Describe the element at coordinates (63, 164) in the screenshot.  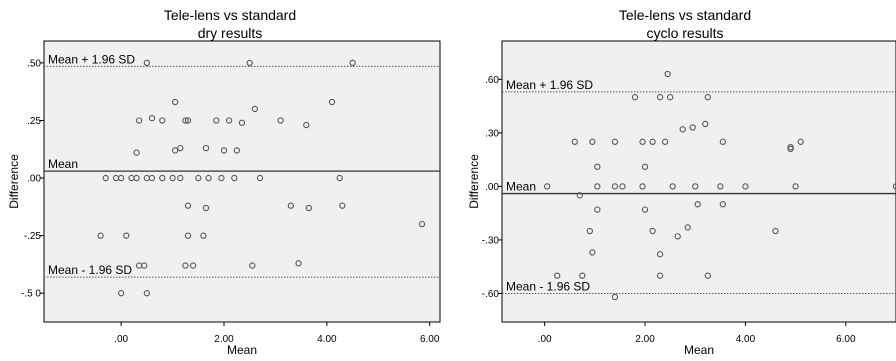
I see `reference-label: Mean` at that location.